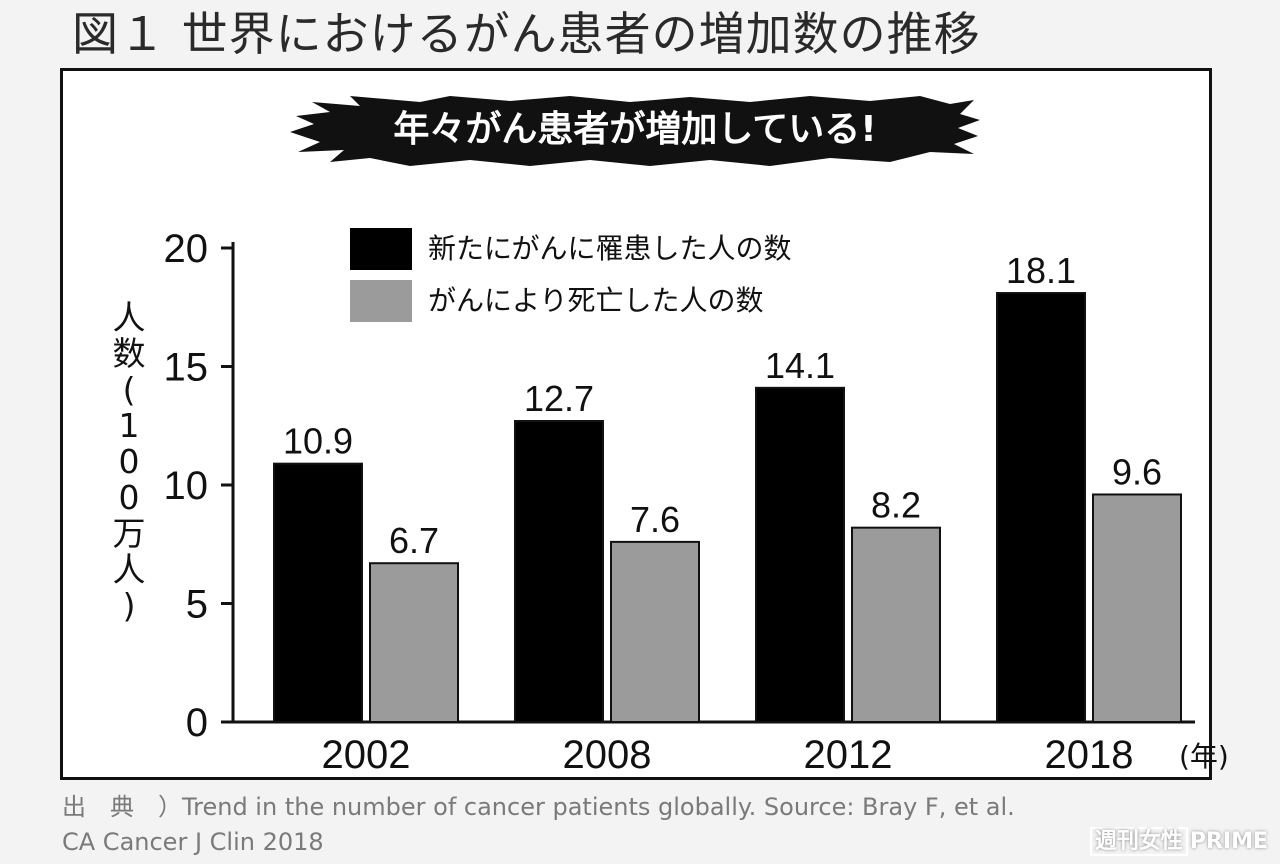 This screenshot has width=1280, height=864. What do you see at coordinates (1137, 471) in the screenshot?
I see `data-label-deaths: 9.6` at bounding box center [1137, 471].